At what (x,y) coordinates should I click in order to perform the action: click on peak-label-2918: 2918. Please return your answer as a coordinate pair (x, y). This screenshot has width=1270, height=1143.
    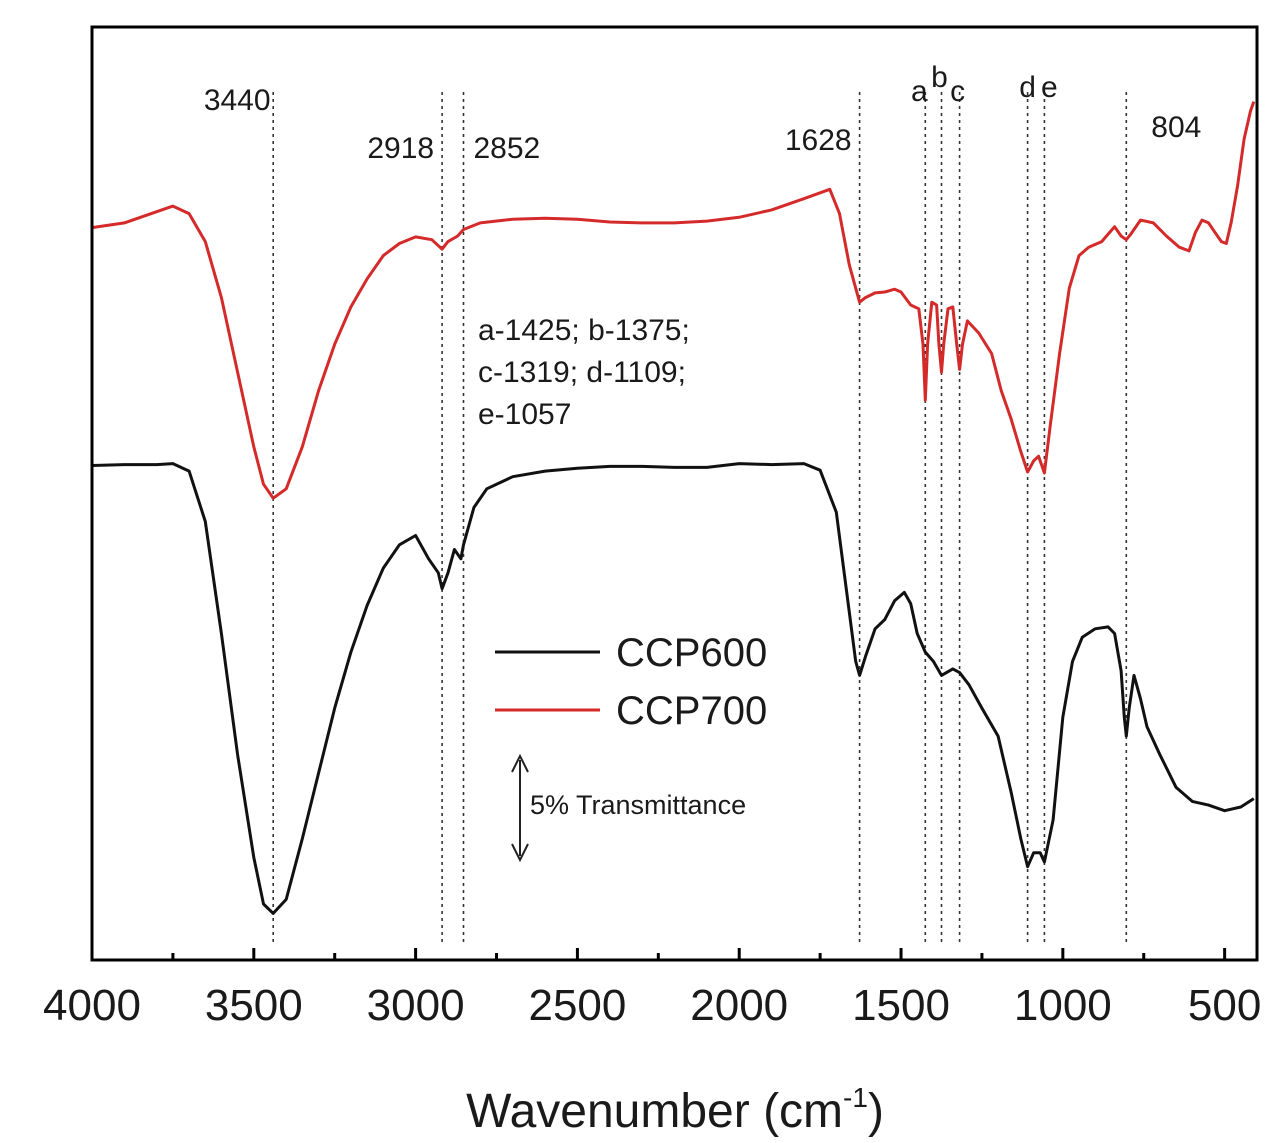
    Looking at the image, I should click on (400, 148).